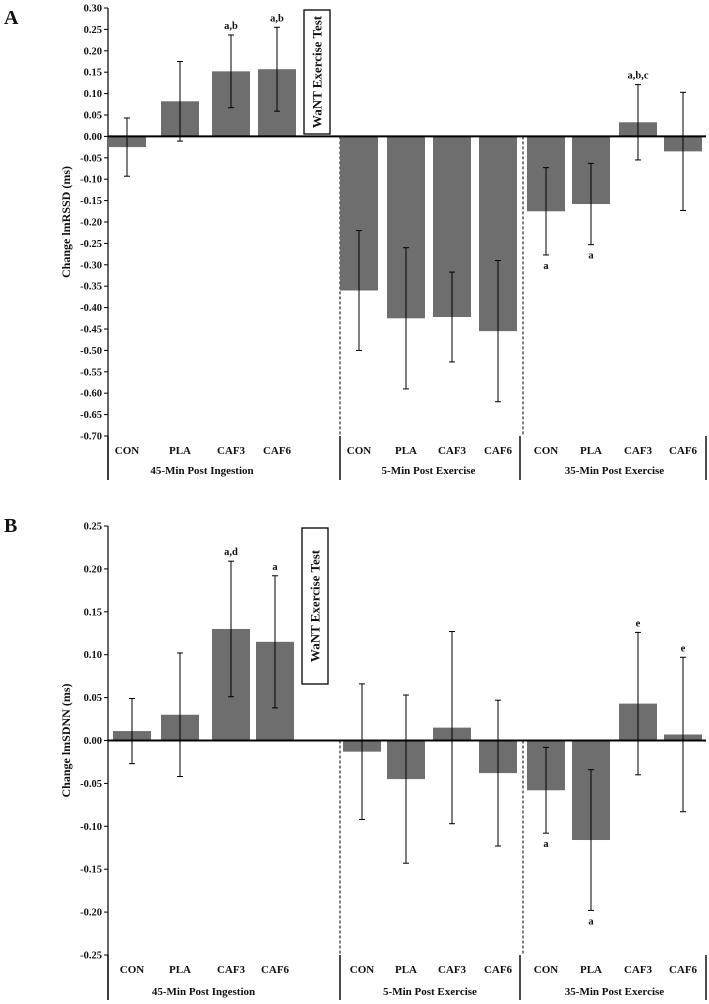  Describe the element at coordinates (231, 552) in the screenshot. I see `significance-label: a,d` at that location.